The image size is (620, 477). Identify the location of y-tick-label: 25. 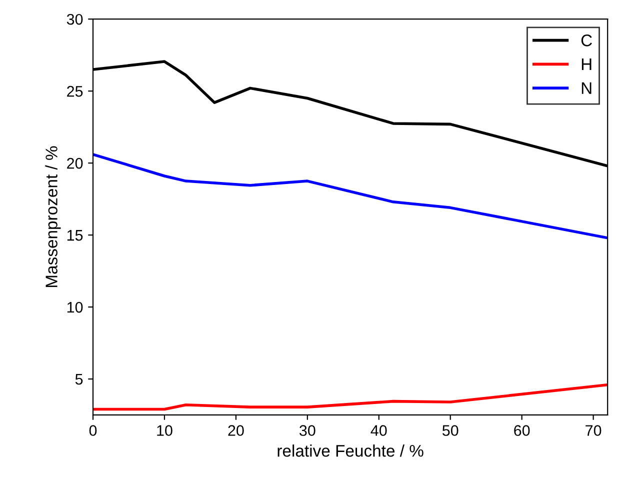
(75, 91).